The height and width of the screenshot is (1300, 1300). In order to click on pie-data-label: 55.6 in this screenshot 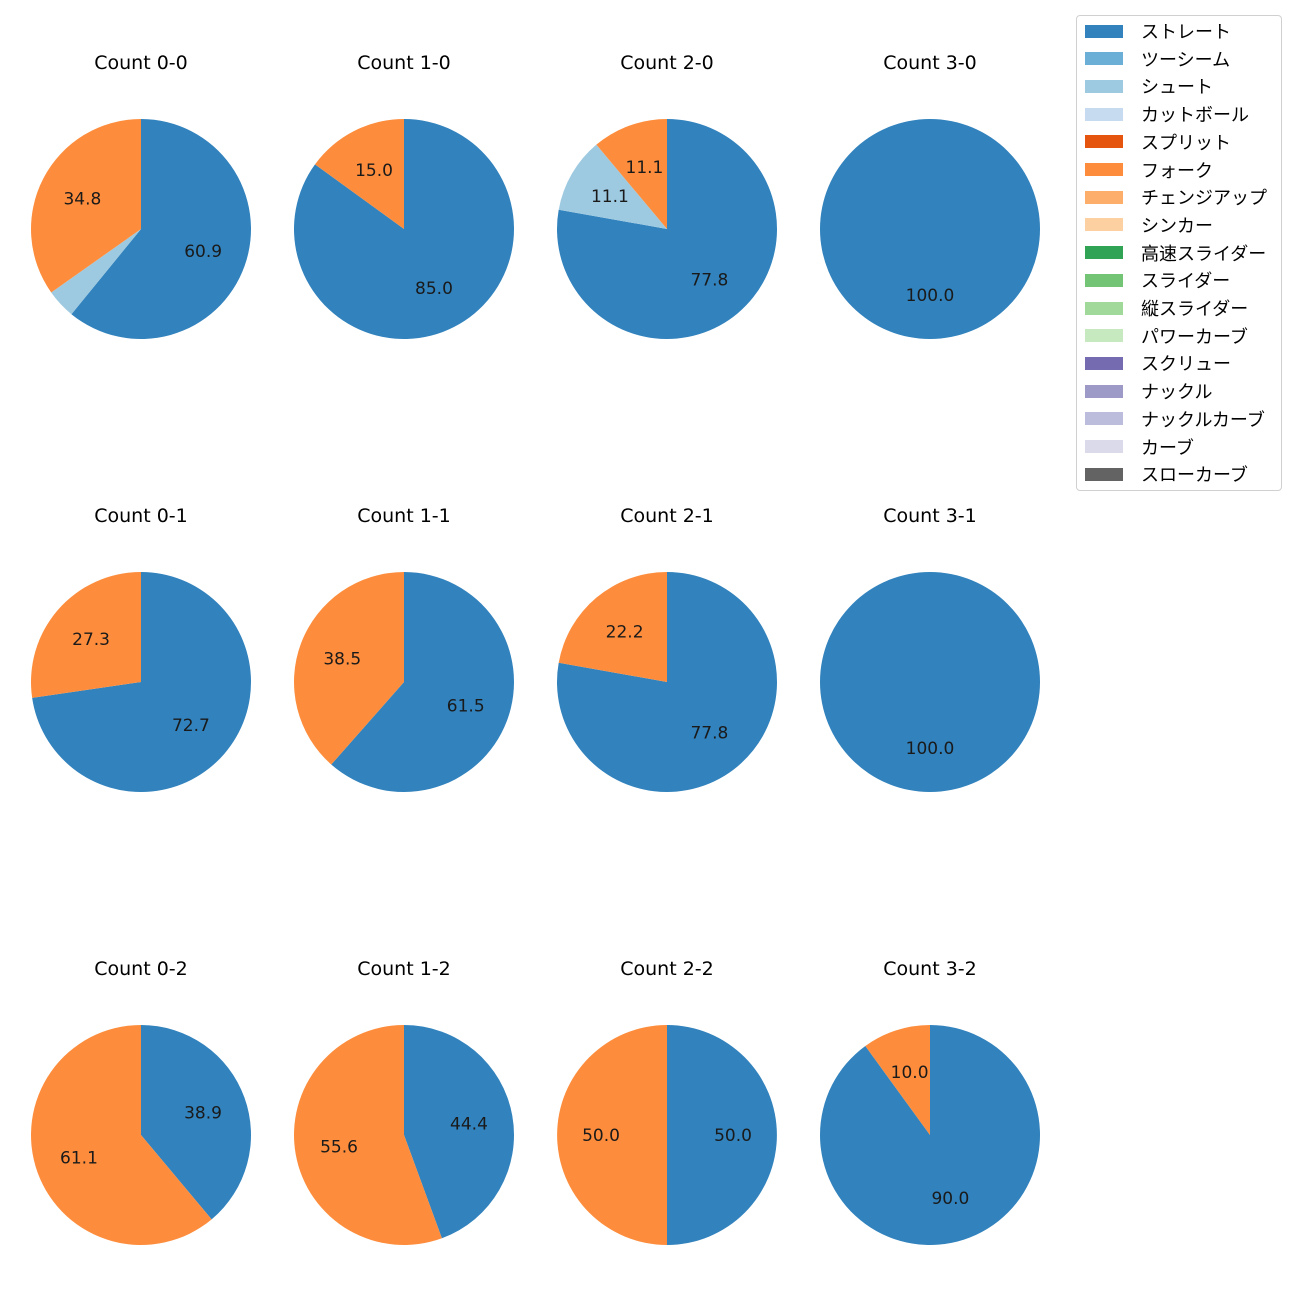, I will do `click(339, 1148)`.